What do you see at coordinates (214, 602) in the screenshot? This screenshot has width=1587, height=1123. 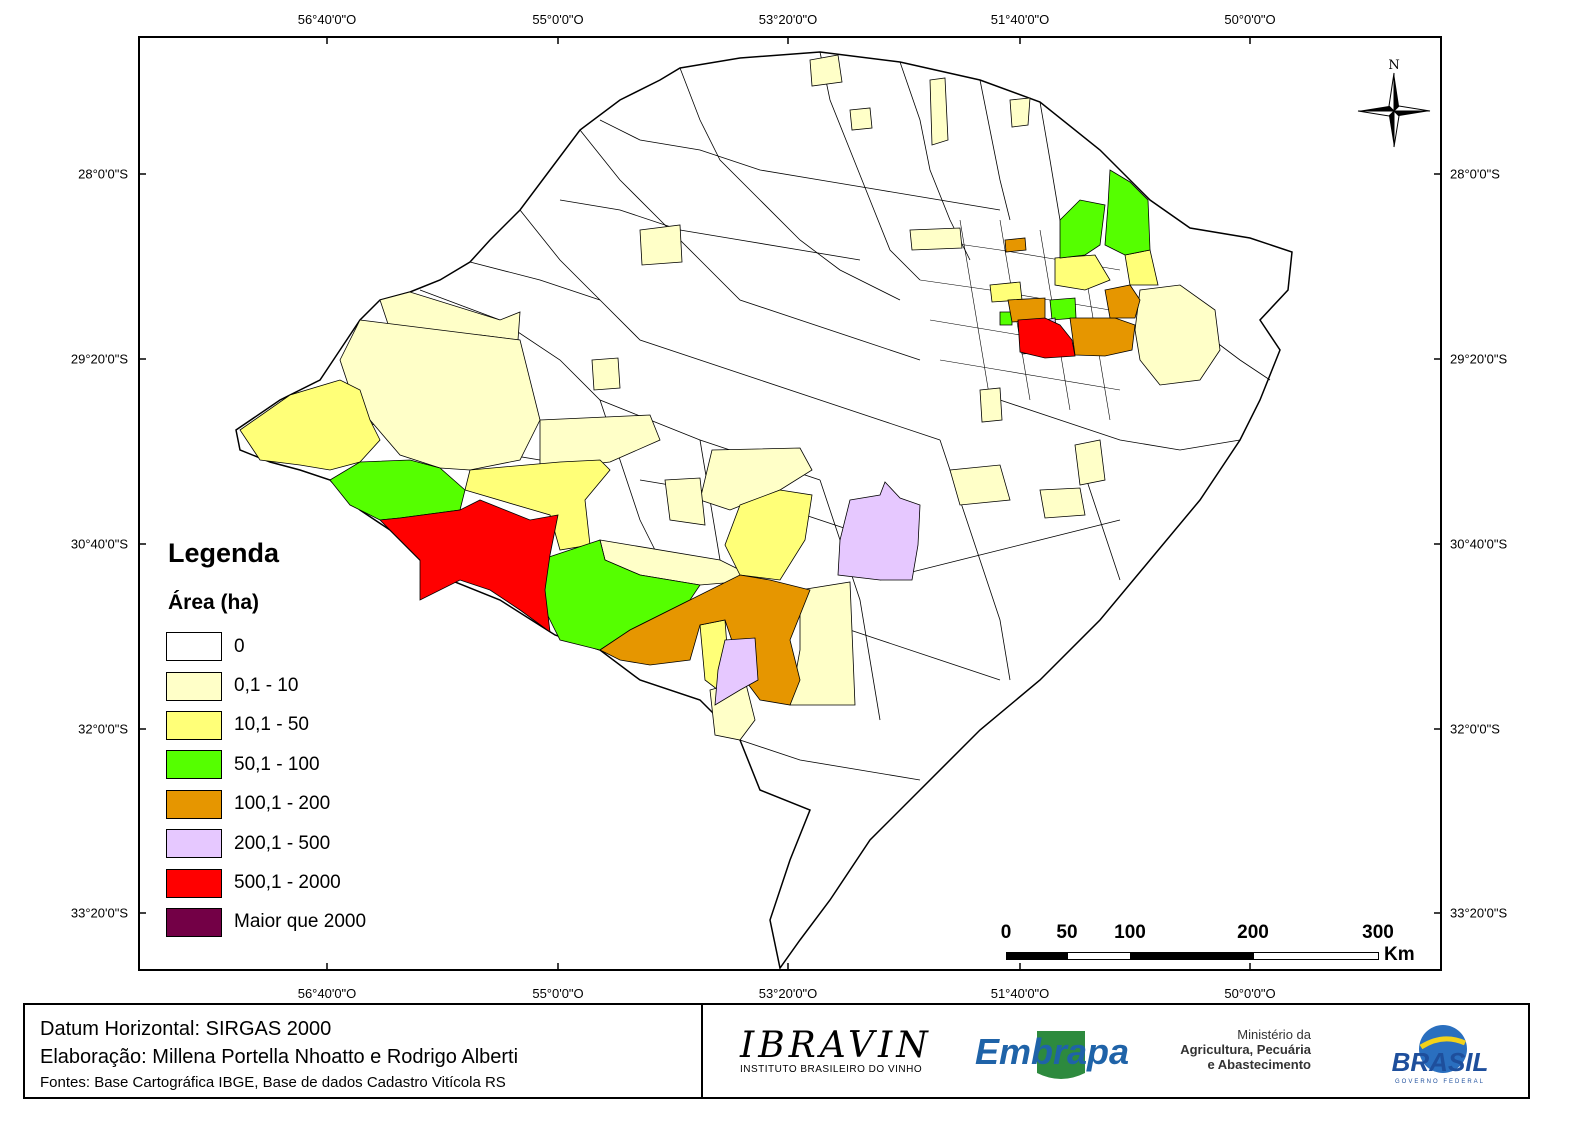 I see `legend-subtitle: Área (ha)` at bounding box center [214, 602].